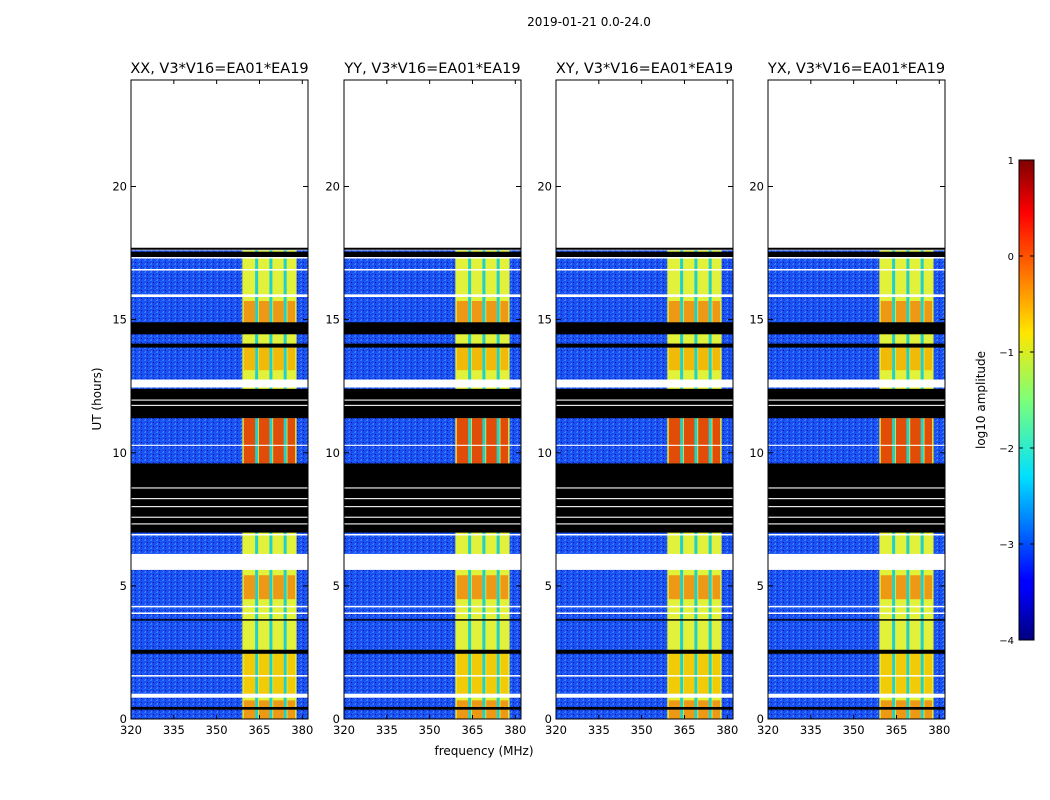 Image resolution: width=1050 pixels, height=800 pixels. What do you see at coordinates (219, 69) in the screenshot?
I see `panel-title: XX, V3*V16=EA01*EA19` at bounding box center [219, 69].